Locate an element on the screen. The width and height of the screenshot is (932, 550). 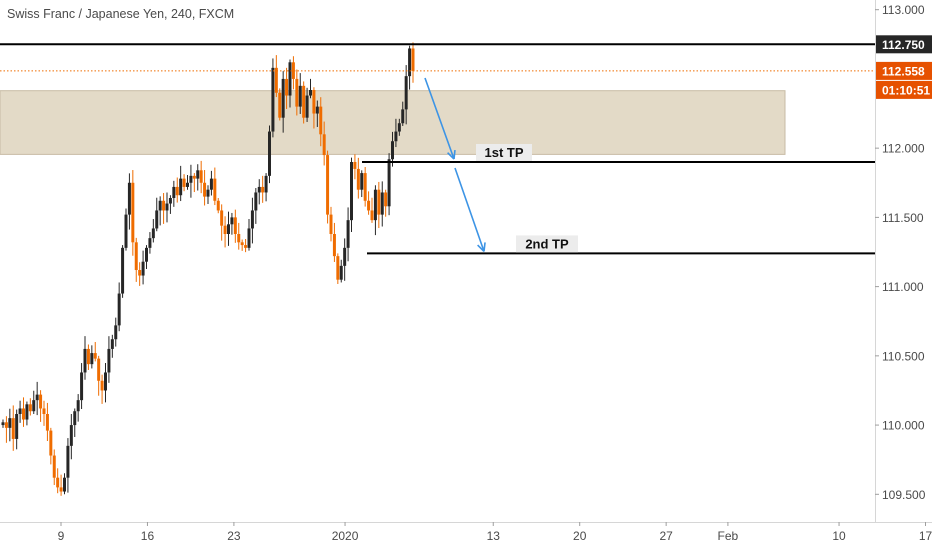
x-tick-label: 10 is located at coordinates (839, 536).